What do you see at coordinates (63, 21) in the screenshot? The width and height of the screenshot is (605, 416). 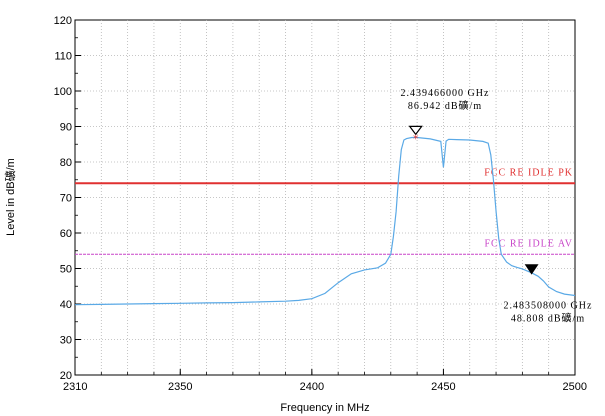 I see `y-tick-label: 120` at bounding box center [63, 21].